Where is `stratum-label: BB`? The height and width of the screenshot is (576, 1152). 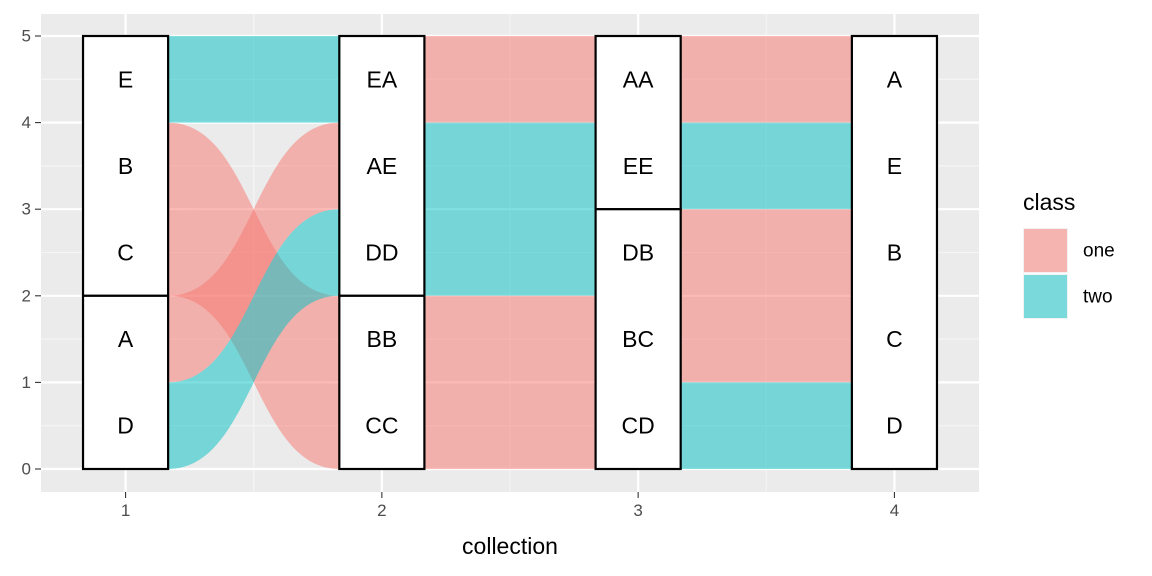 stratum-label: BB is located at coordinates (382, 339).